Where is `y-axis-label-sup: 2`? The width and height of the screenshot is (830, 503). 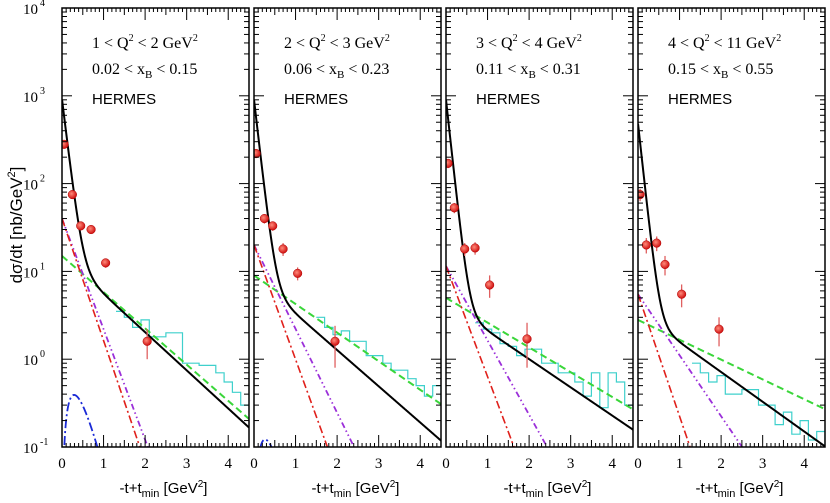 y-axis-label-sup: 2 is located at coordinates (12, 174).